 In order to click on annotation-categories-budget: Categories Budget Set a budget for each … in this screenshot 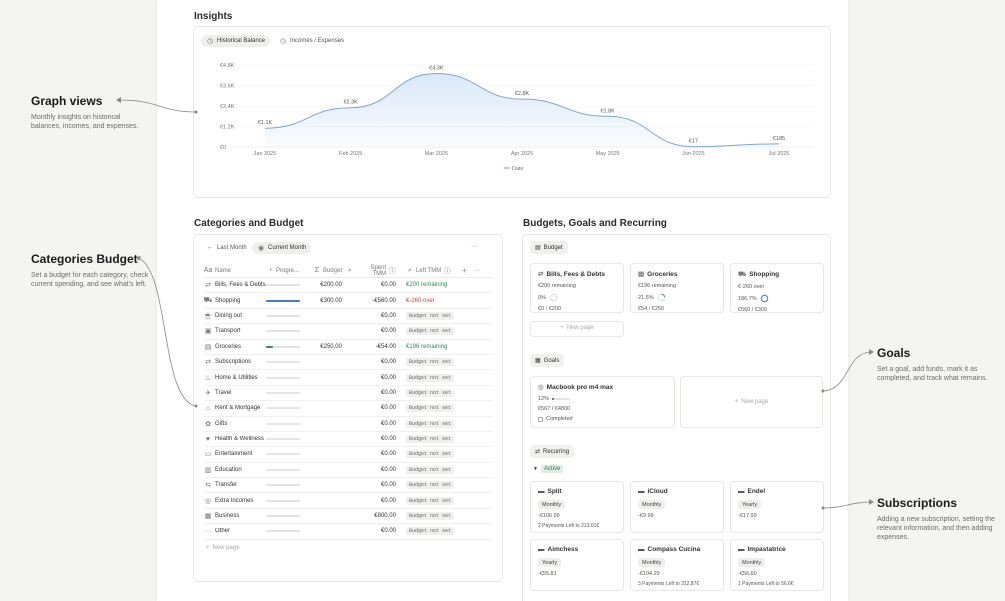, I will do `click(91, 270)`.